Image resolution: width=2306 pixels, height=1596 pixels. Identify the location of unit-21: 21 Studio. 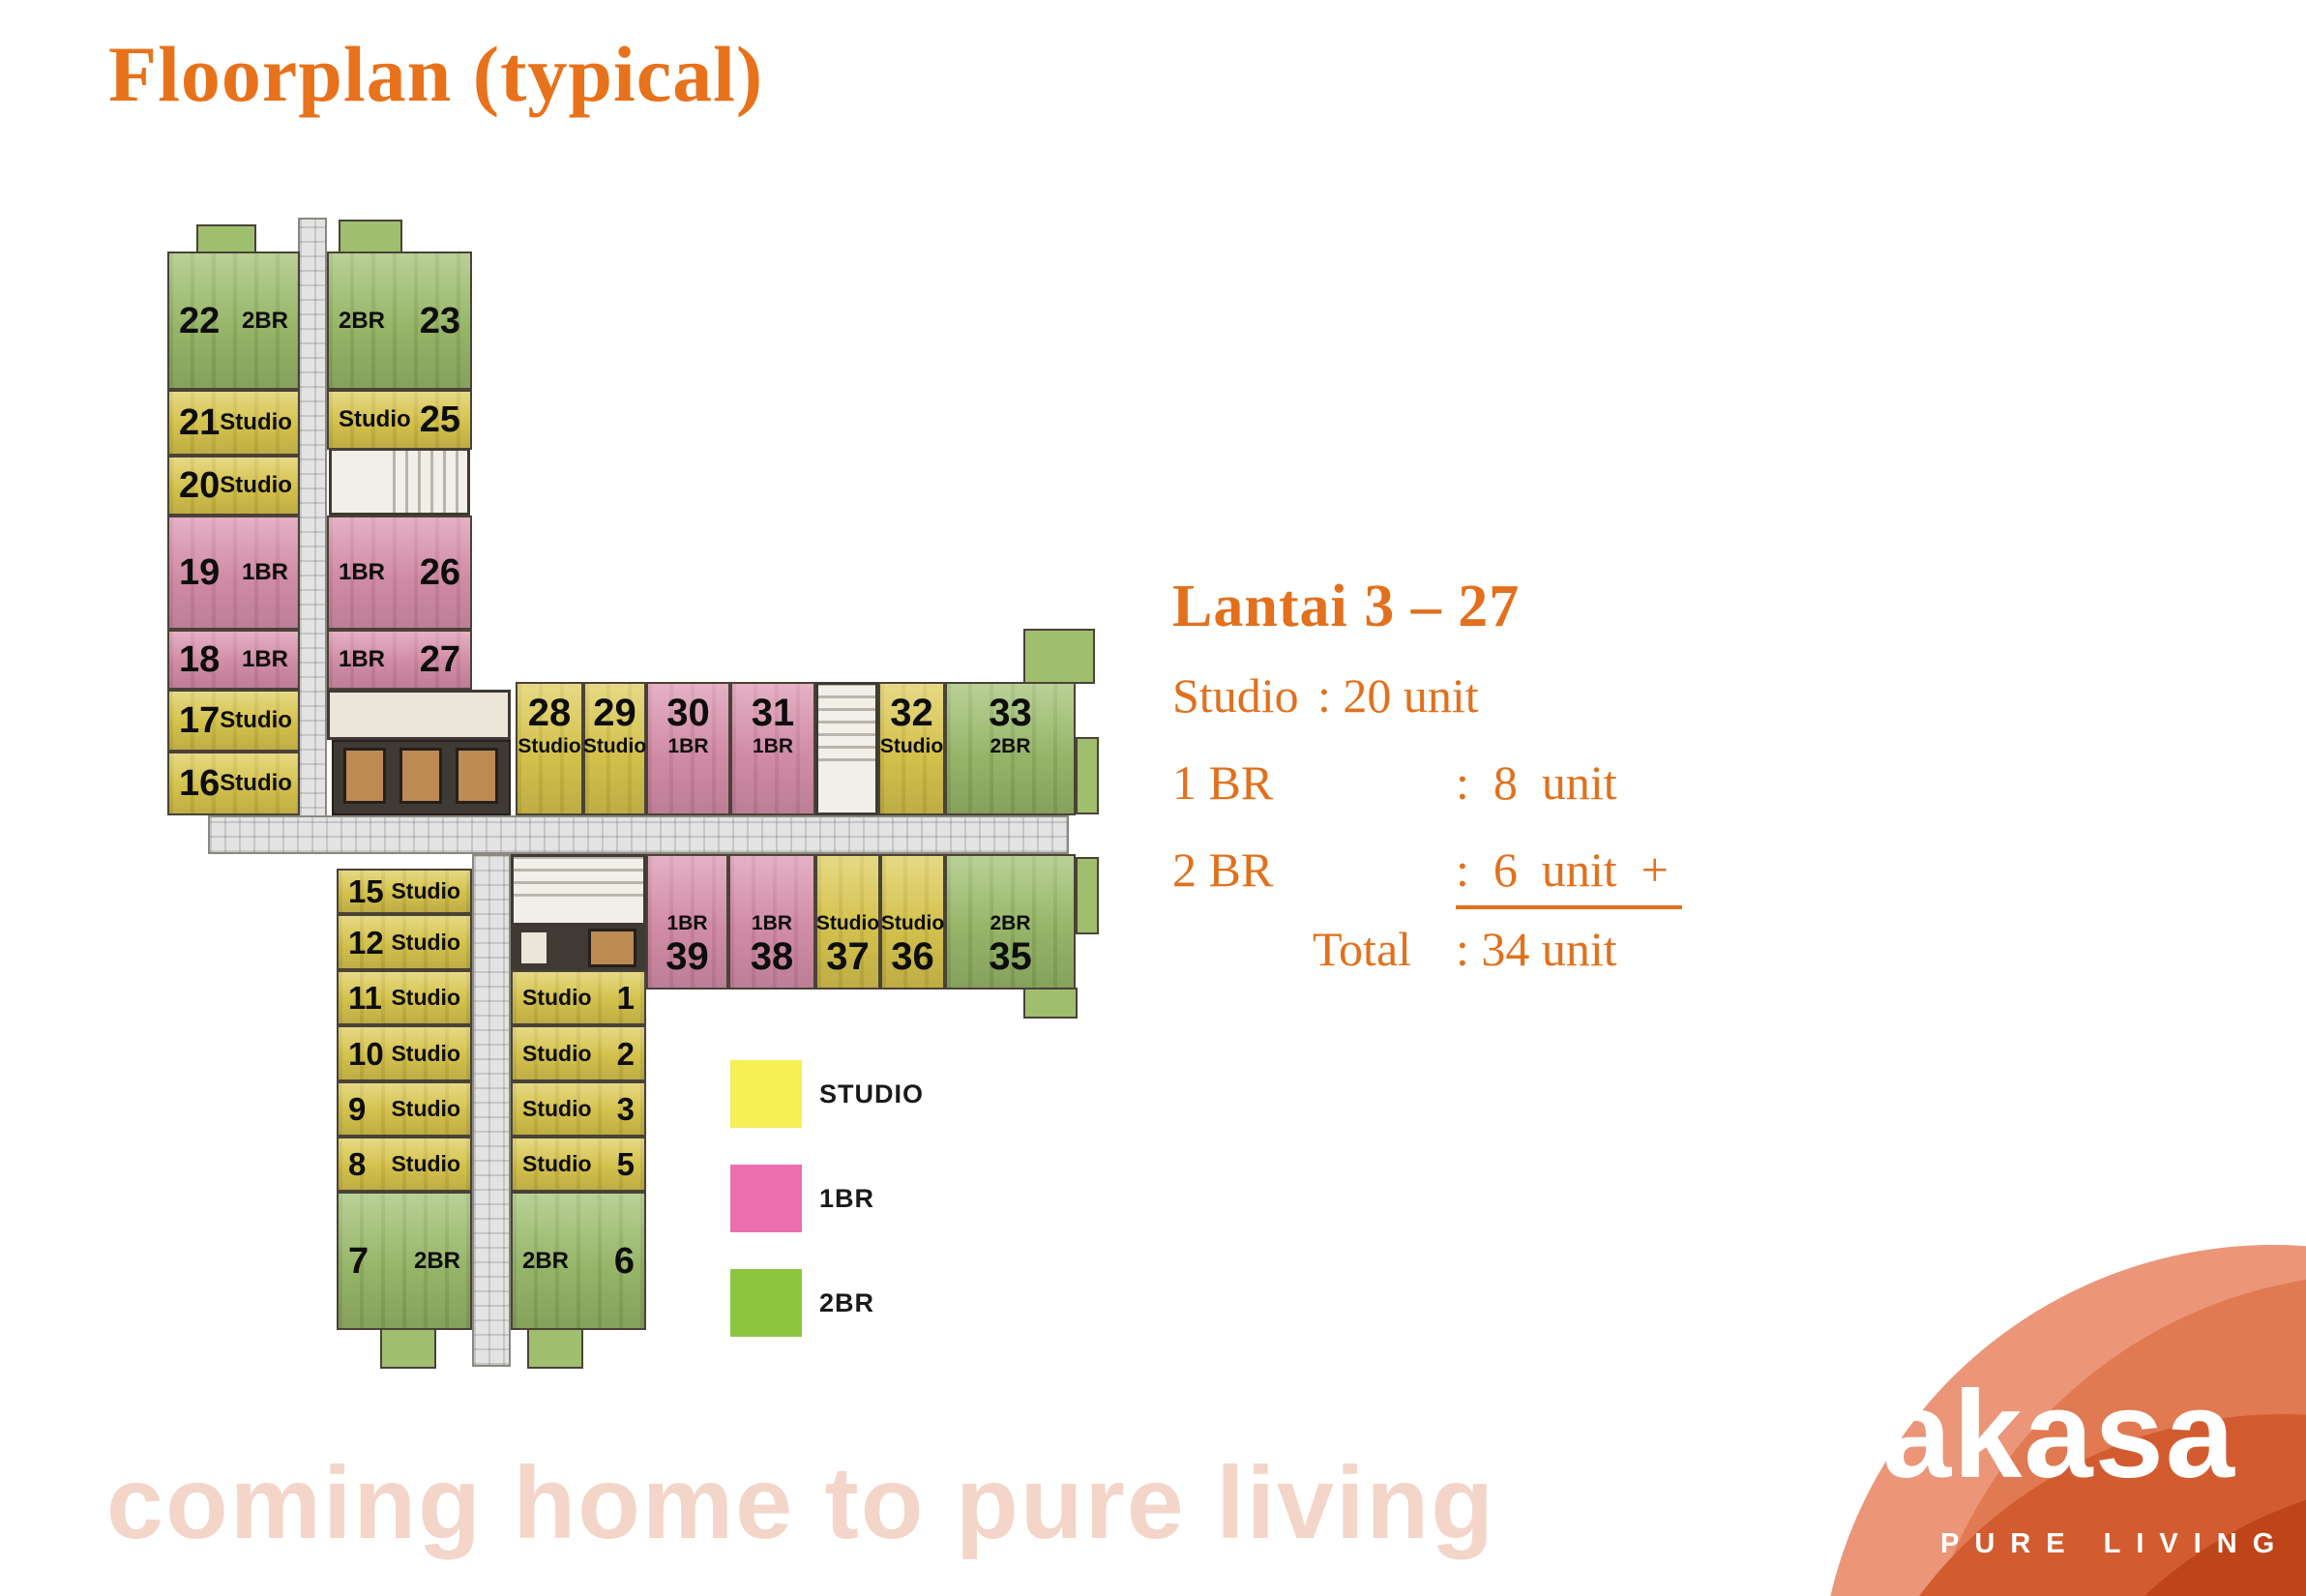
(233, 423).